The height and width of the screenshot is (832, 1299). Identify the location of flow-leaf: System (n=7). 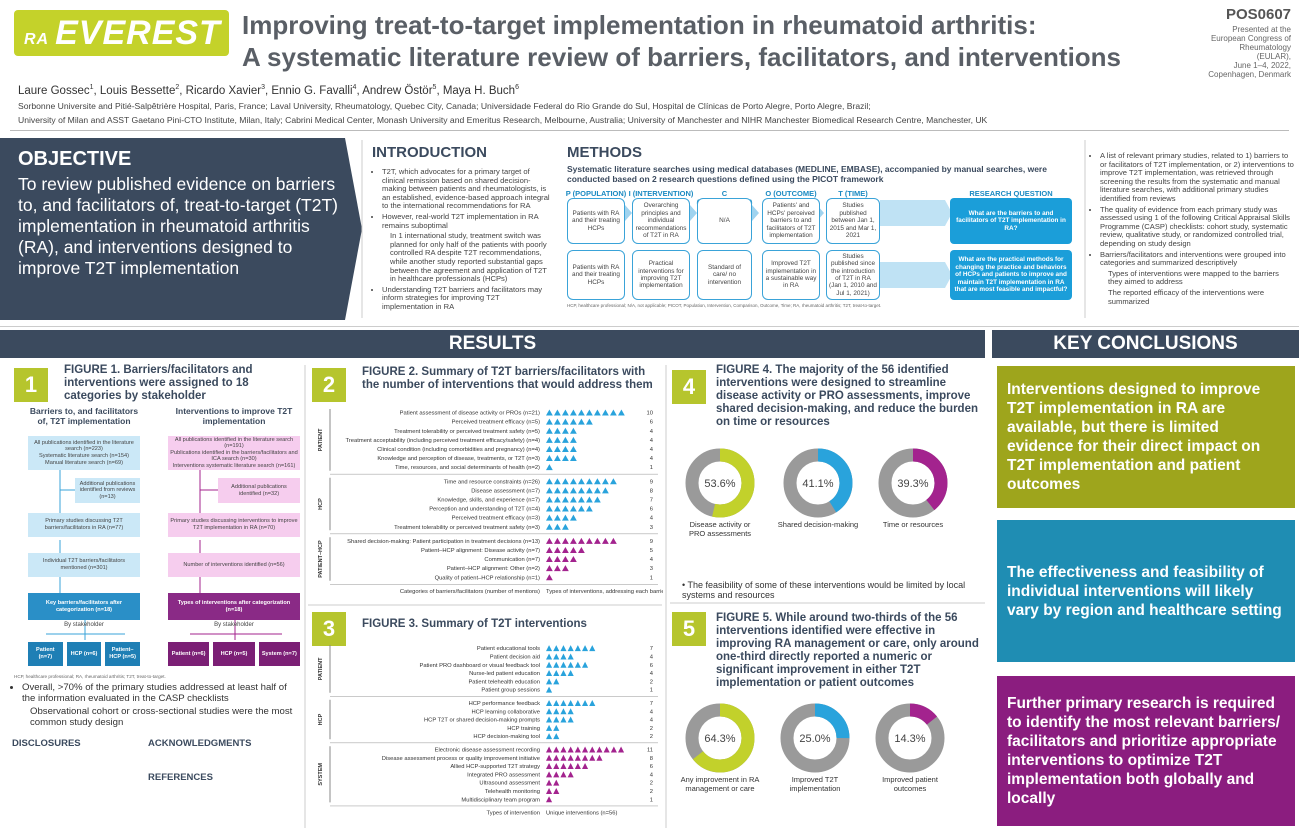
(279, 654).